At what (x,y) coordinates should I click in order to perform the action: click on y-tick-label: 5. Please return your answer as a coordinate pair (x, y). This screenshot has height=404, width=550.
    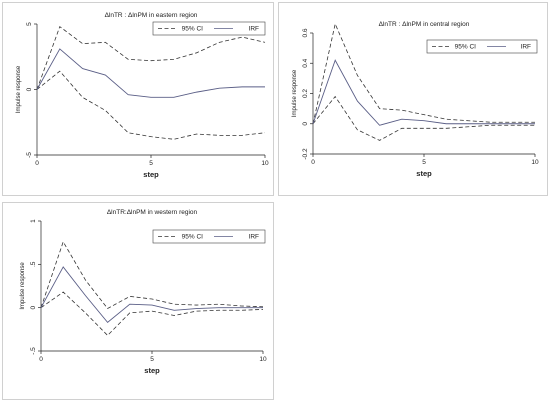
    Looking at the image, I should click on (29, 24).